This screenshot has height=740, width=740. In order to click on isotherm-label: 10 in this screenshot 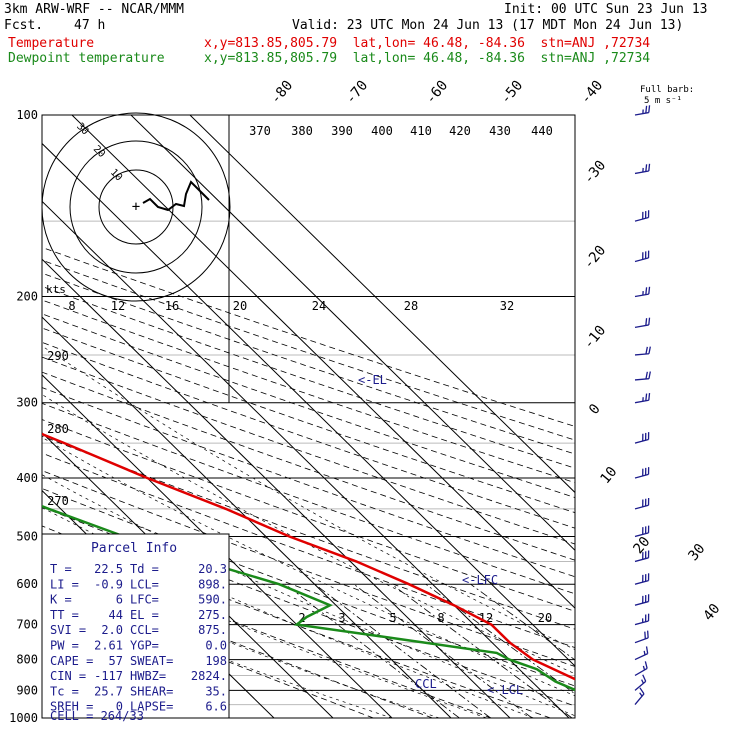, I will do `click(608, 475)`.